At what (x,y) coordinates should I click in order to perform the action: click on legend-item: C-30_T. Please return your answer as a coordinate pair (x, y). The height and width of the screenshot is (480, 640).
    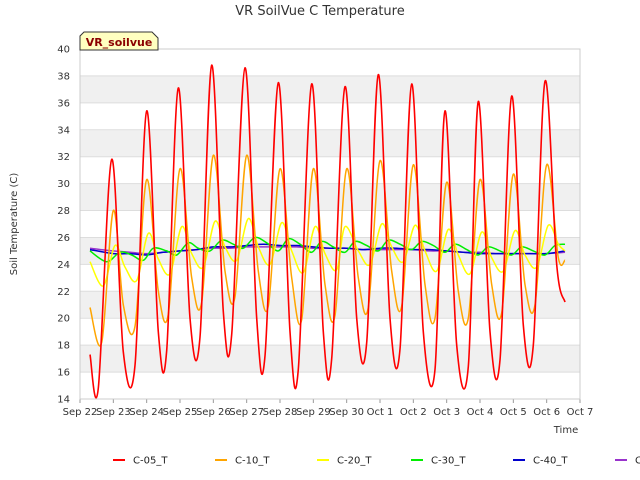
    Looking at the image, I should click on (438, 461).